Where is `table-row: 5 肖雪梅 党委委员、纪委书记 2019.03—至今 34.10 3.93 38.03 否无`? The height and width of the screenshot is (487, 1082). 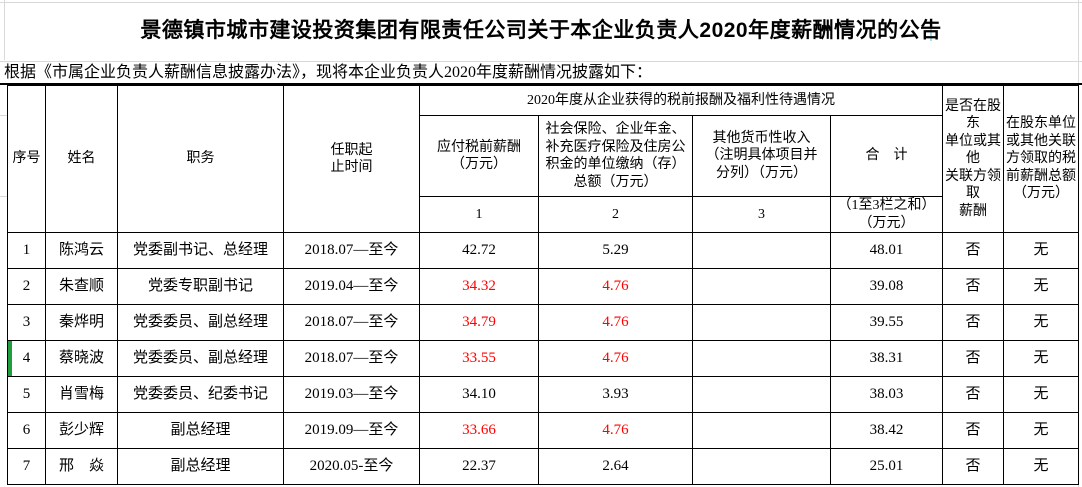 table-row: 5 肖雪梅 党委委员、纪委书记 2019.03—至今 34.10 3.93 38.03 否无 is located at coordinates (543, 394).